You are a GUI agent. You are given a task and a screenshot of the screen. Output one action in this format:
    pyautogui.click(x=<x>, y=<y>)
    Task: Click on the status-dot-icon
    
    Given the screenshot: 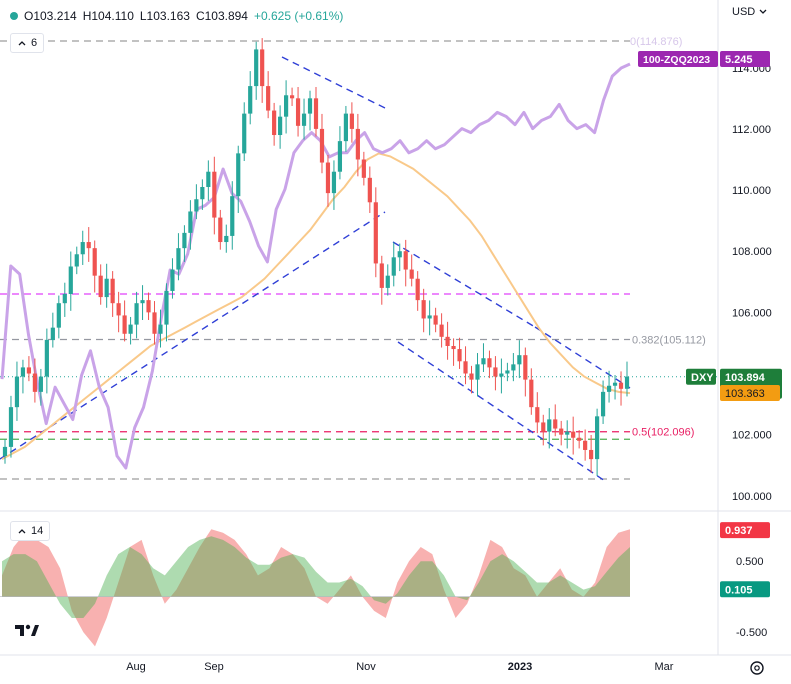 What is the action you would take?
    pyautogui.click(x=14, y=16)
    